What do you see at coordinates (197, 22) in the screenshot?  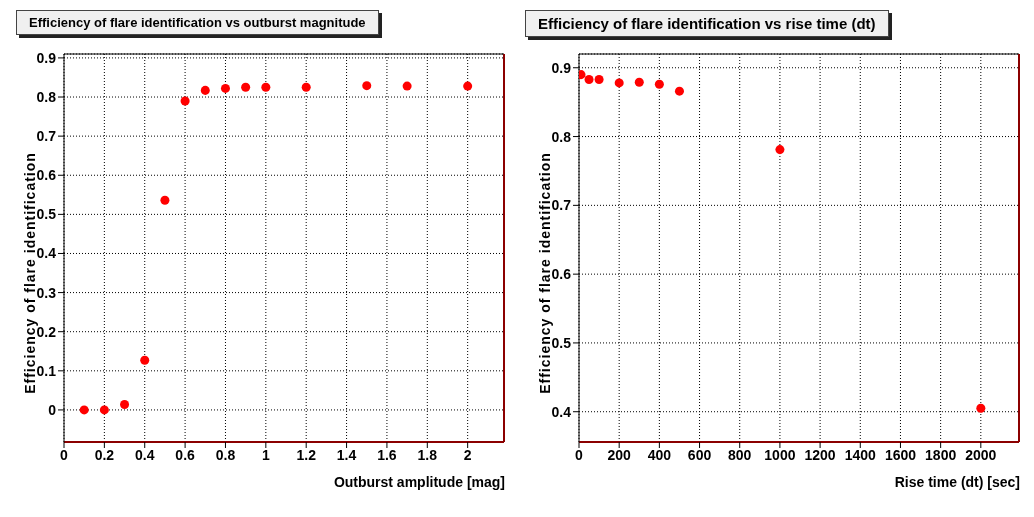 I see `chart-title: Efficiency of flare identification vs outburst magnitude` at bounding box center [197, 22].